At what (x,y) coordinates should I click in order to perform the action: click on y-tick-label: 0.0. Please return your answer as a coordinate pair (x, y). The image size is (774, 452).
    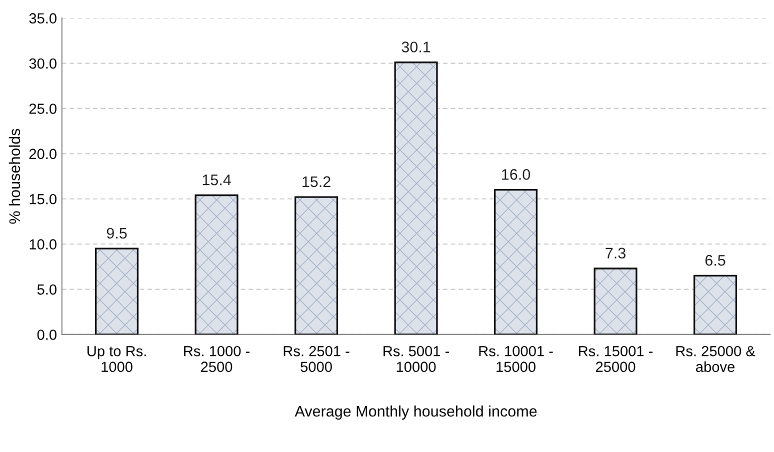
    Looking at the image, I should click on (46, 335).